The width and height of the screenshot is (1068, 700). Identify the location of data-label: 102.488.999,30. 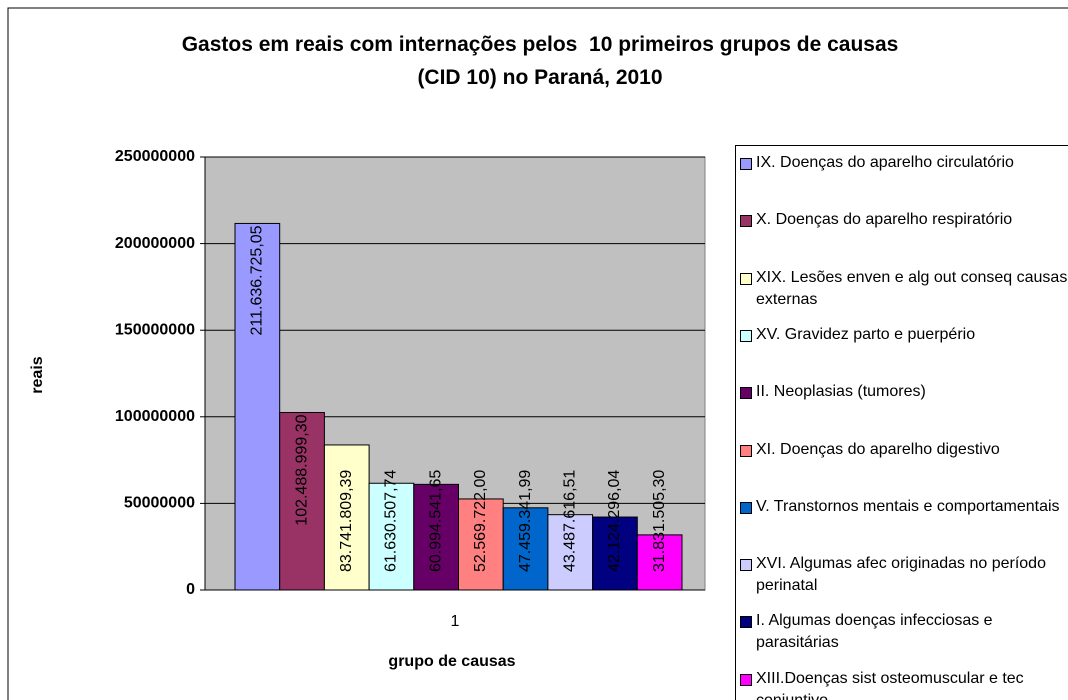
(301, 469).